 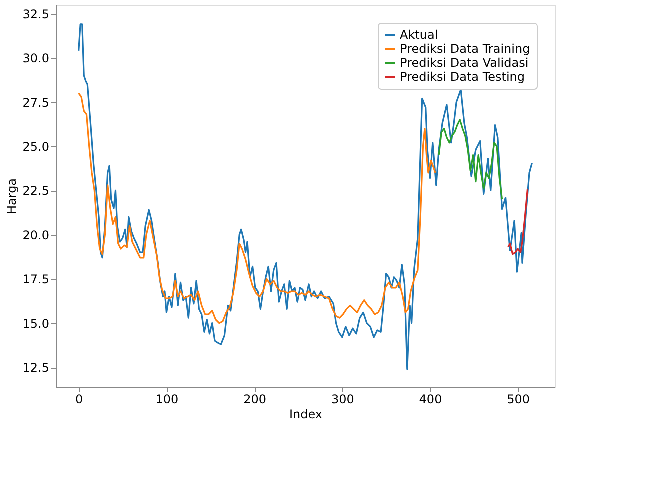 I want to click on y-tick-label: 20.0, so click(x=36, y=235).